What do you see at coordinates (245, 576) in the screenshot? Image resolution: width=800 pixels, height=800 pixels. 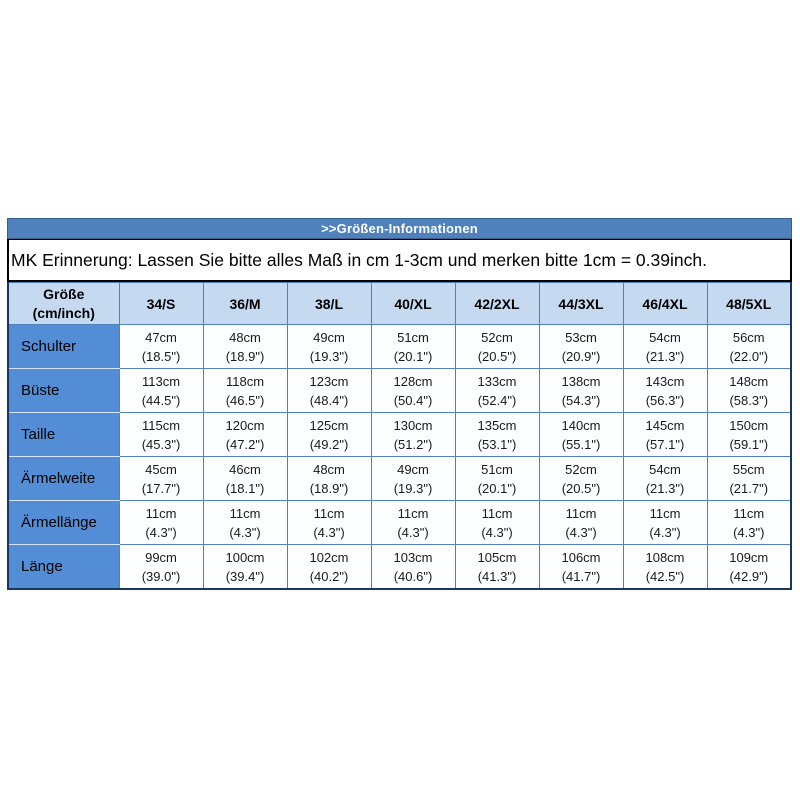 I see `measurement-inch: (39.4")` at bounding box center [245, 576].